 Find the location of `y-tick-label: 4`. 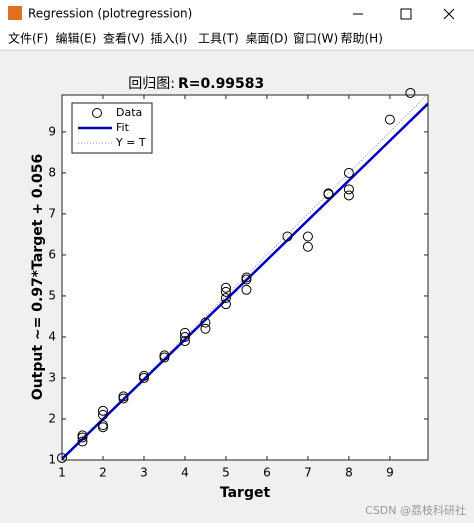

y-tick-label: 4 is located at coordinates (52, 336).